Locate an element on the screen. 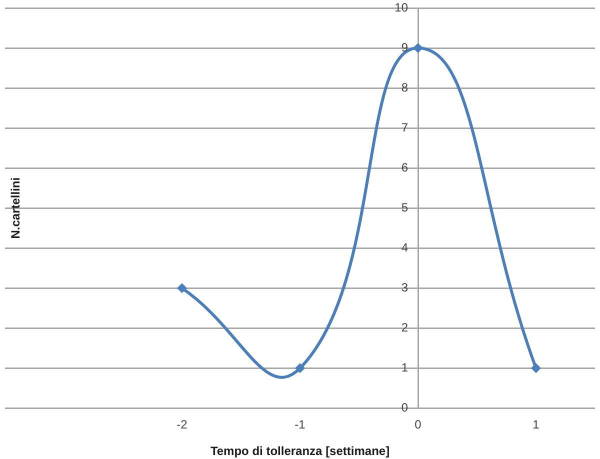 This screenshot has width=600, height=459. y-tick-label: 5 is located at coordinates (404, 207).